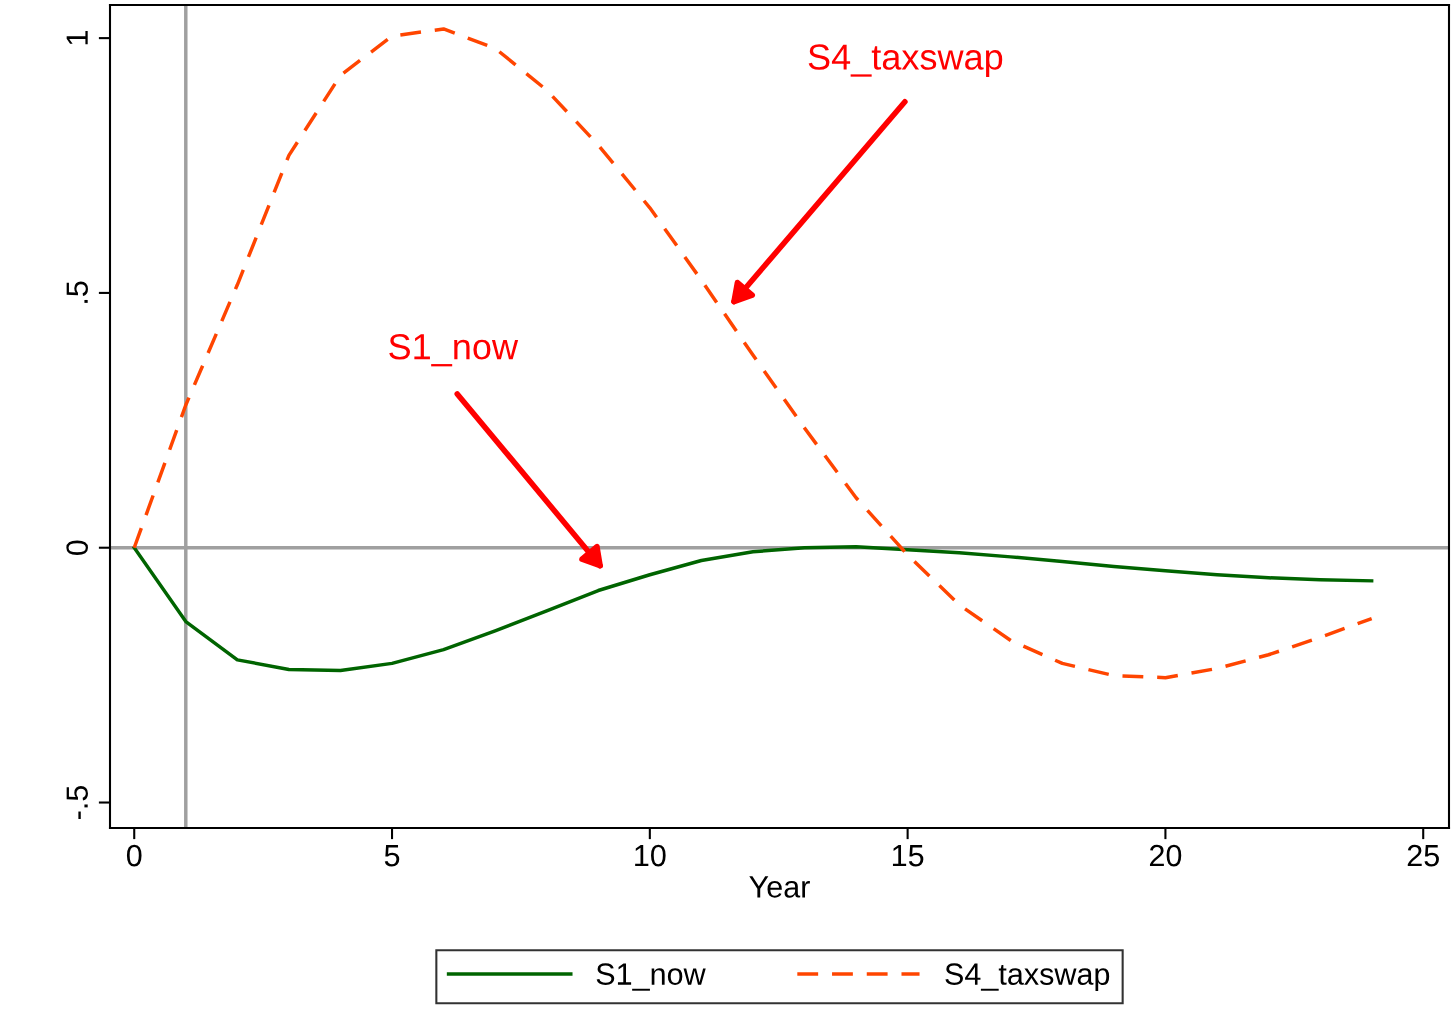 This screenshot has width=1456, height=1022. I want to click on y-tick-label: -.5, so click(77, 802).